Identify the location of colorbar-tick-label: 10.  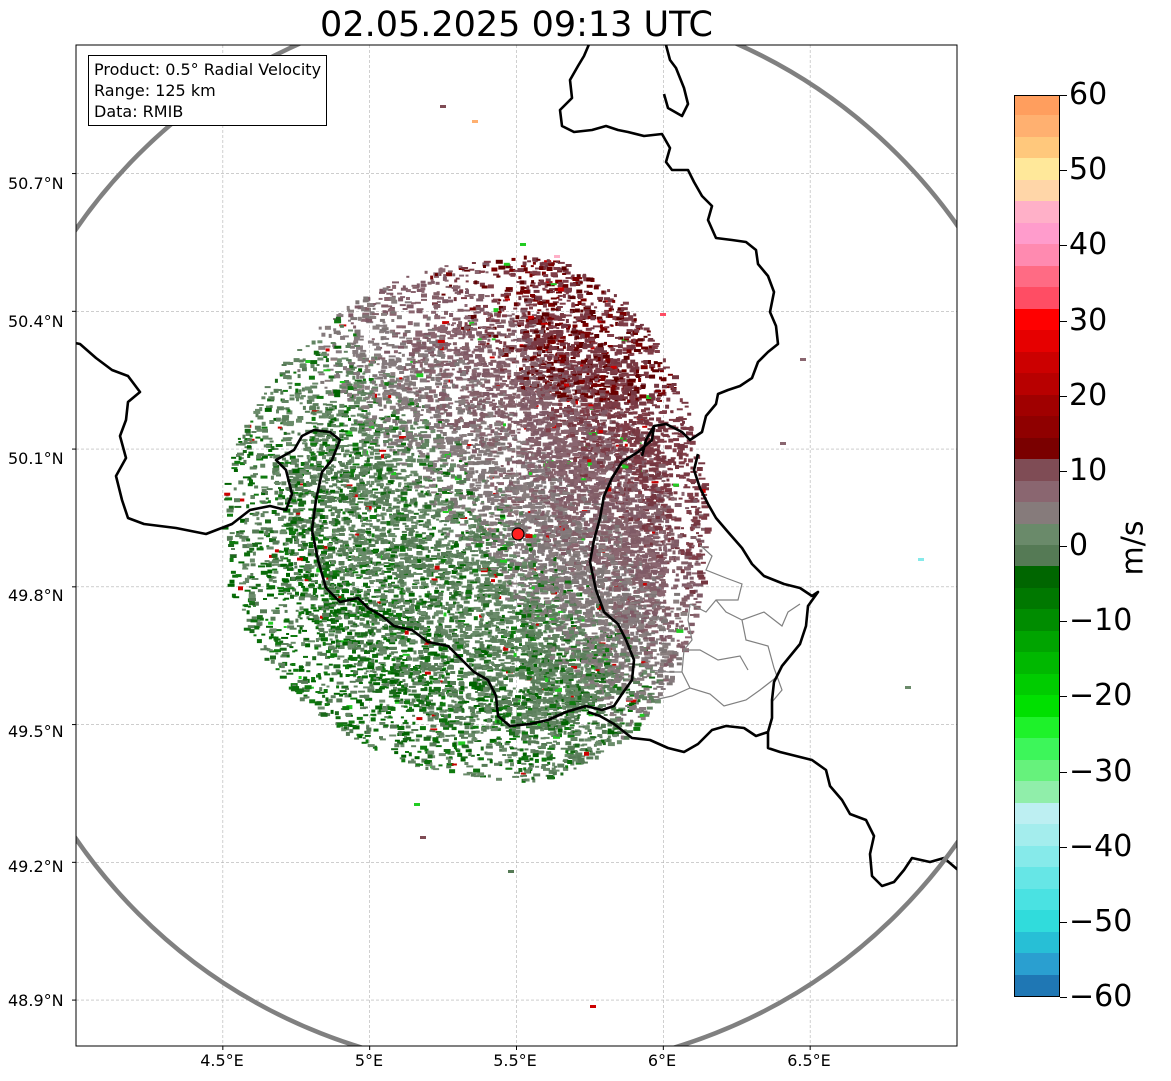
(1088, 470).